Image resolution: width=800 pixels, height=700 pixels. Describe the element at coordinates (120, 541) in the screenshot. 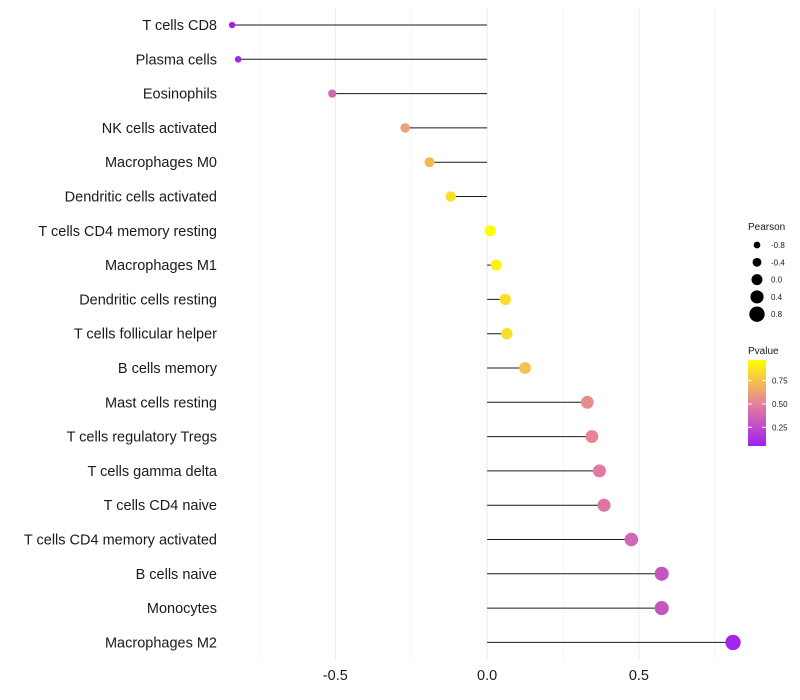

I see `y-label-15: T cells CD4 memory activated` at that location.